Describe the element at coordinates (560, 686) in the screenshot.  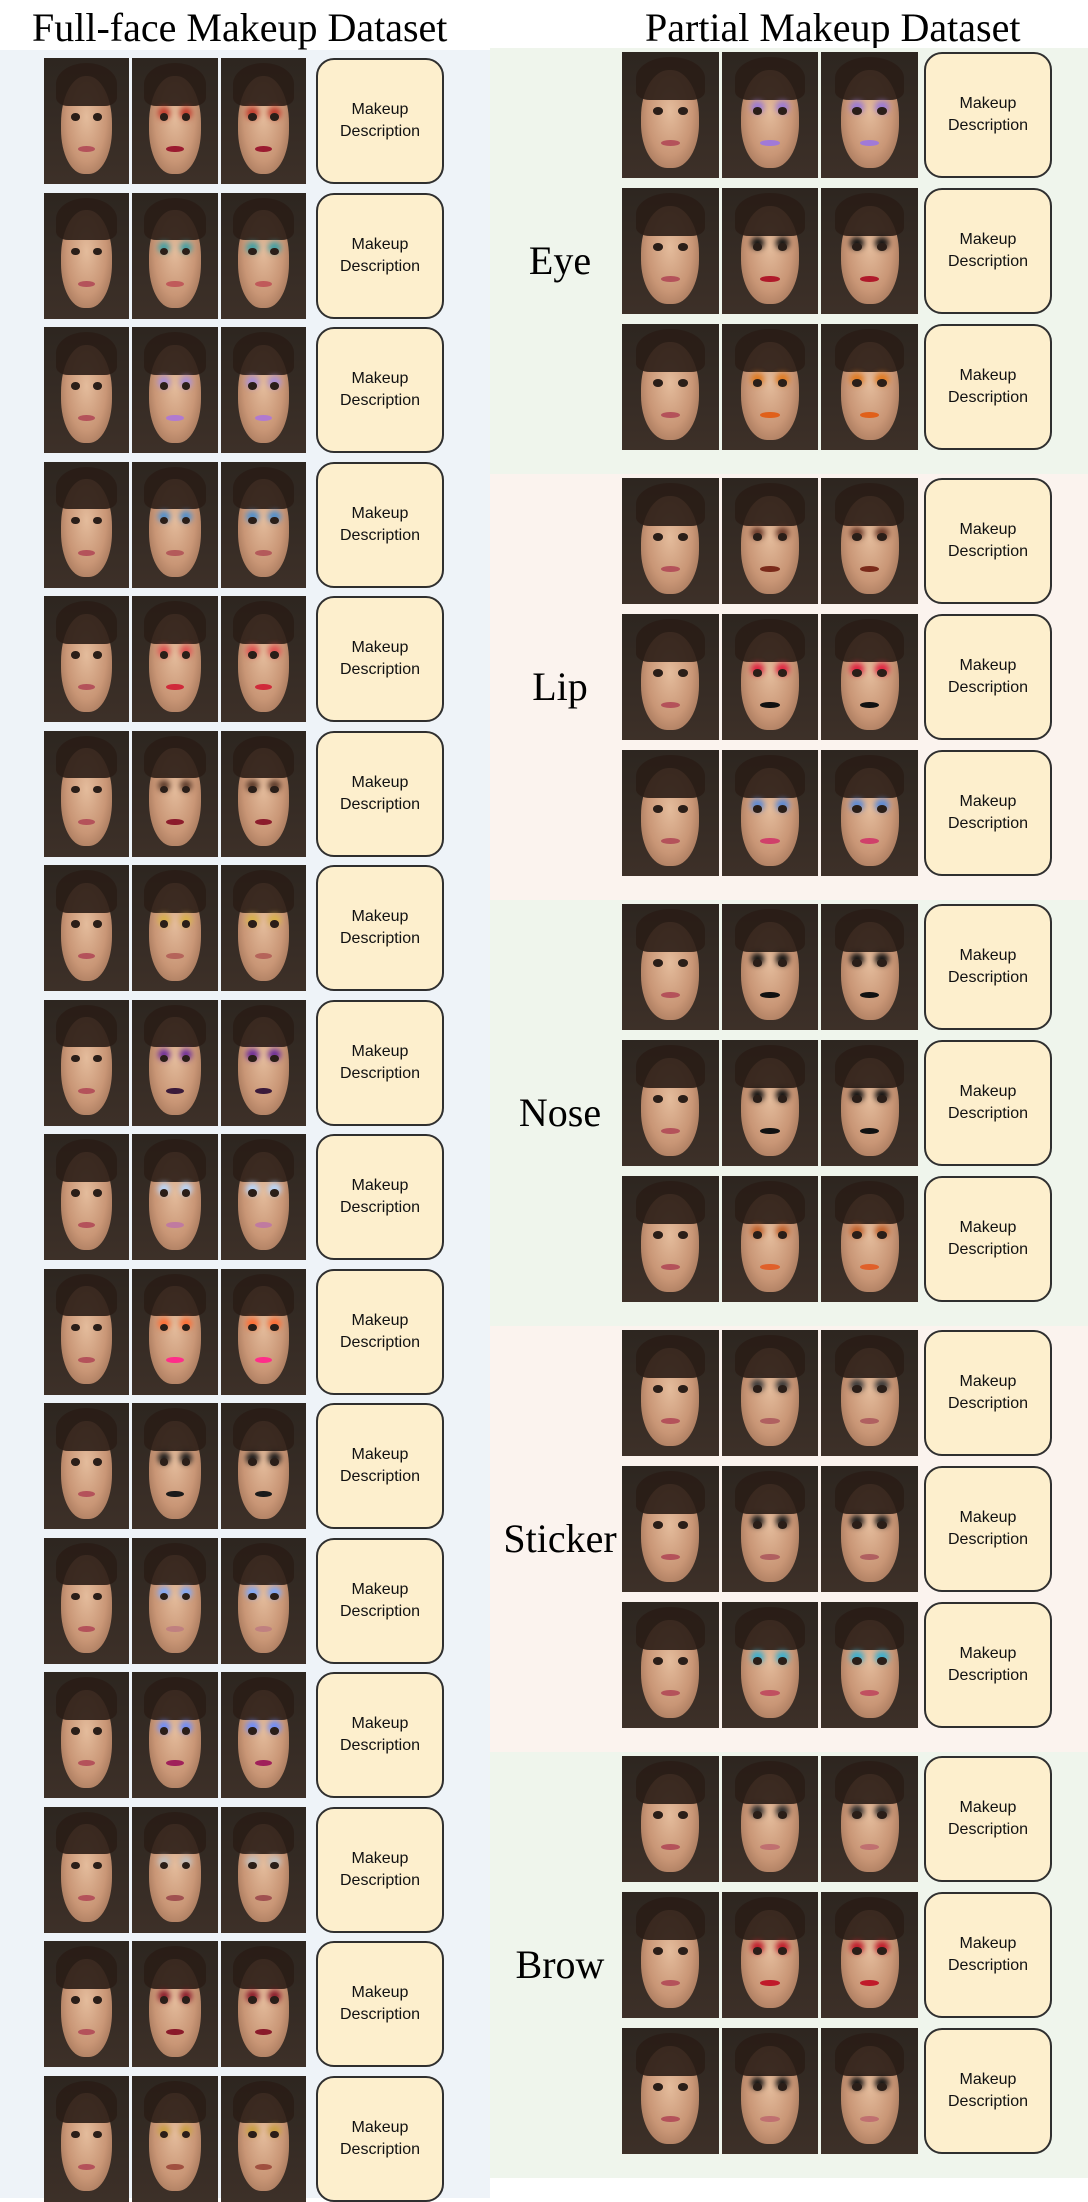
I see `section-label: Lip` at that location.